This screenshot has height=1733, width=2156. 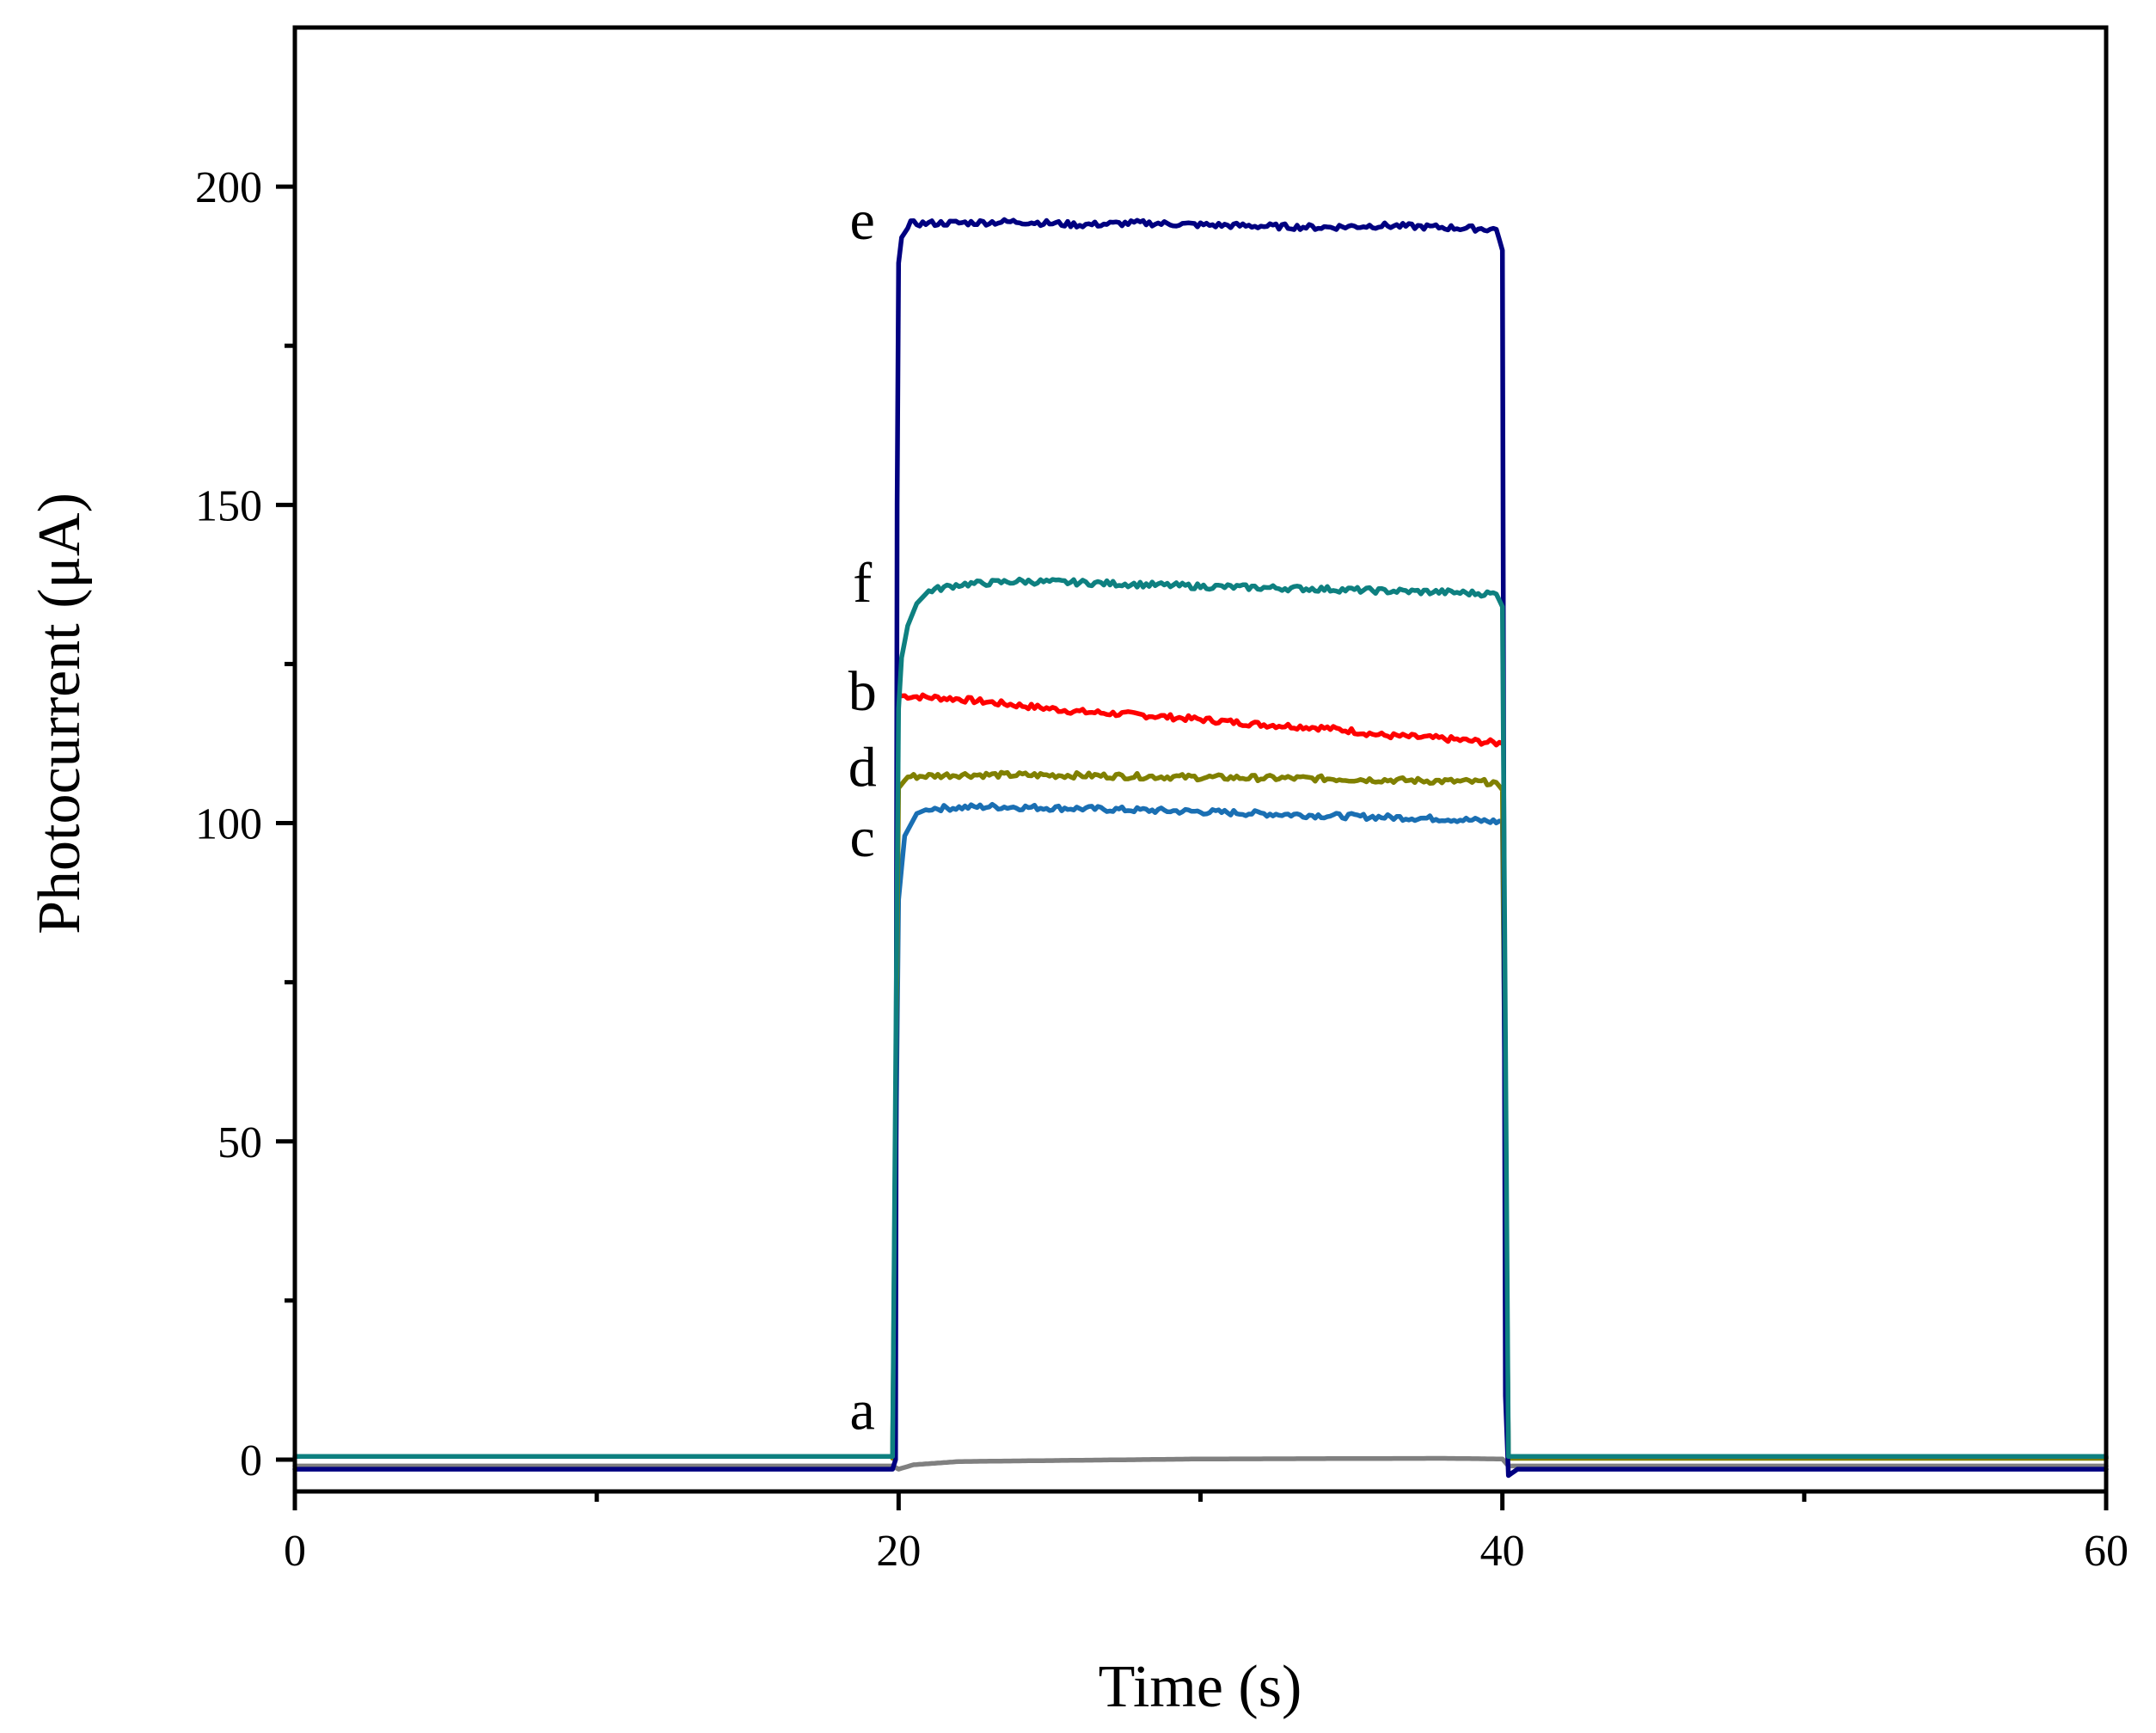 What do you see at coordinates (899, 1551) in the screenshot?
I see `x-tick-label: 20` at bounding box center [899, 1551].